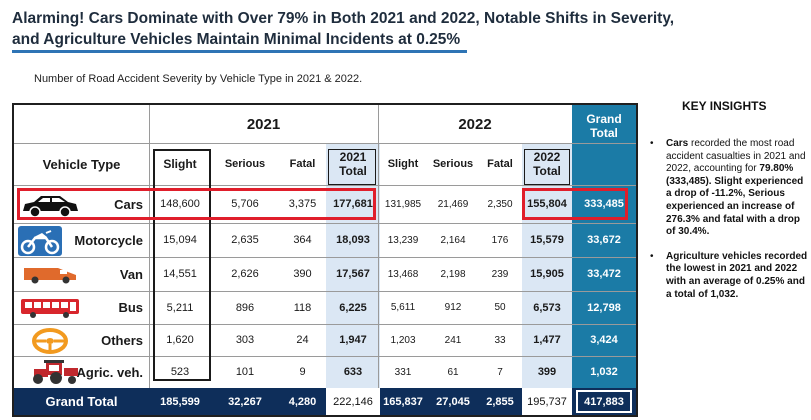  Describe the element at coordinates (353, 274) in the screenshot. I see `total-2021-cell: 17,567` at that location.